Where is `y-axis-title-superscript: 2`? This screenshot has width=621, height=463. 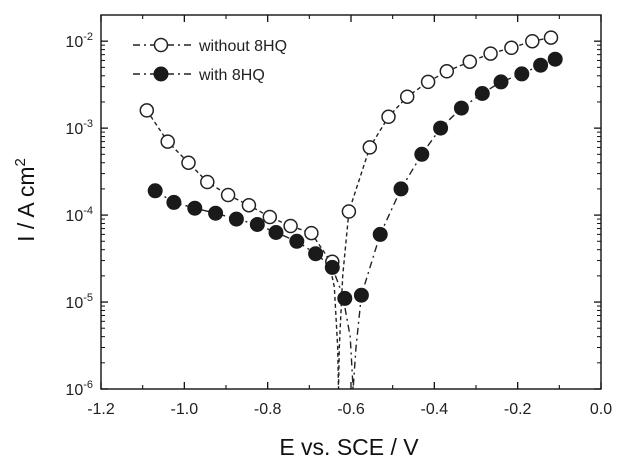 y-axis-title-superscript: 2 is located at coordinates (20, 162).